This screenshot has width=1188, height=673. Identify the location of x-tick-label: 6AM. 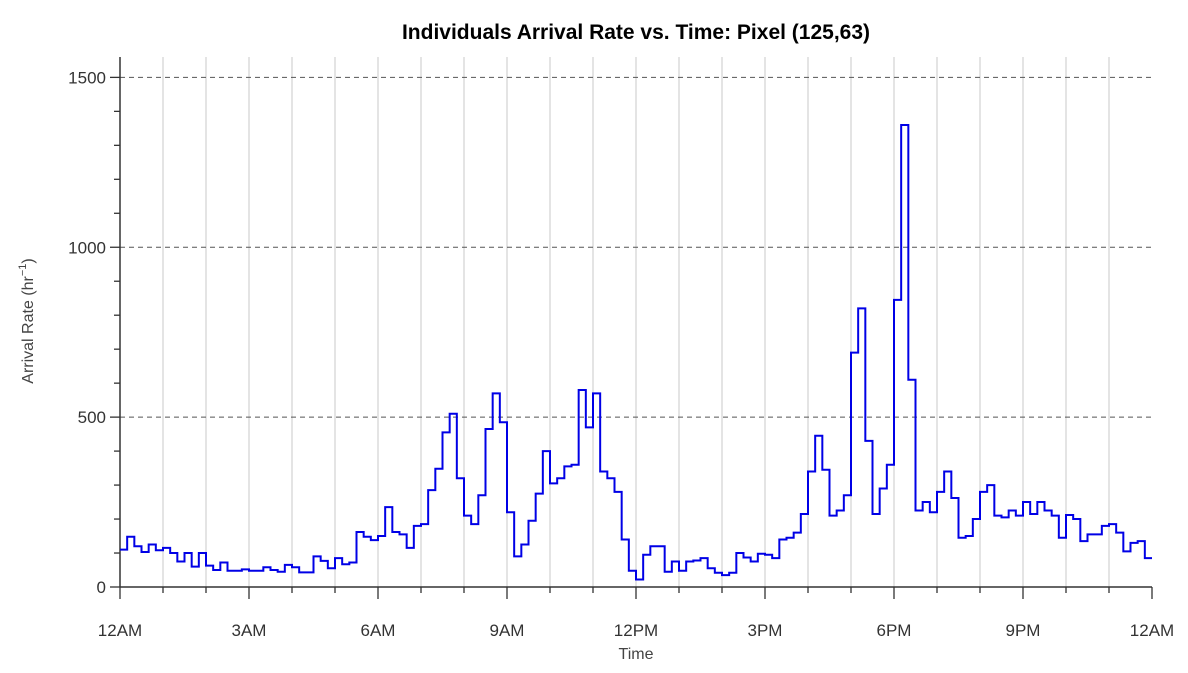
(378, 630).